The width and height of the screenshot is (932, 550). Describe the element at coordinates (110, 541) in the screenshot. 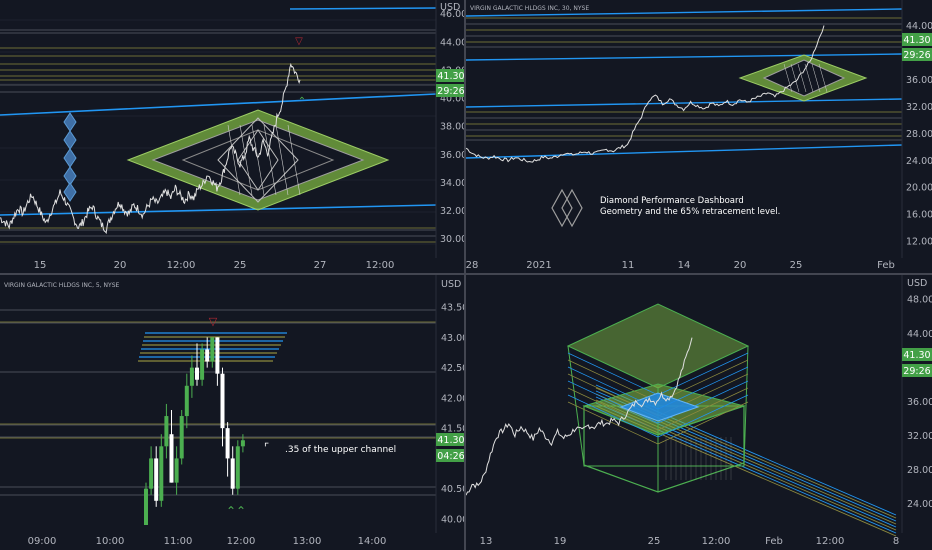

I see `p3-x-tick: 10:00` at that location.